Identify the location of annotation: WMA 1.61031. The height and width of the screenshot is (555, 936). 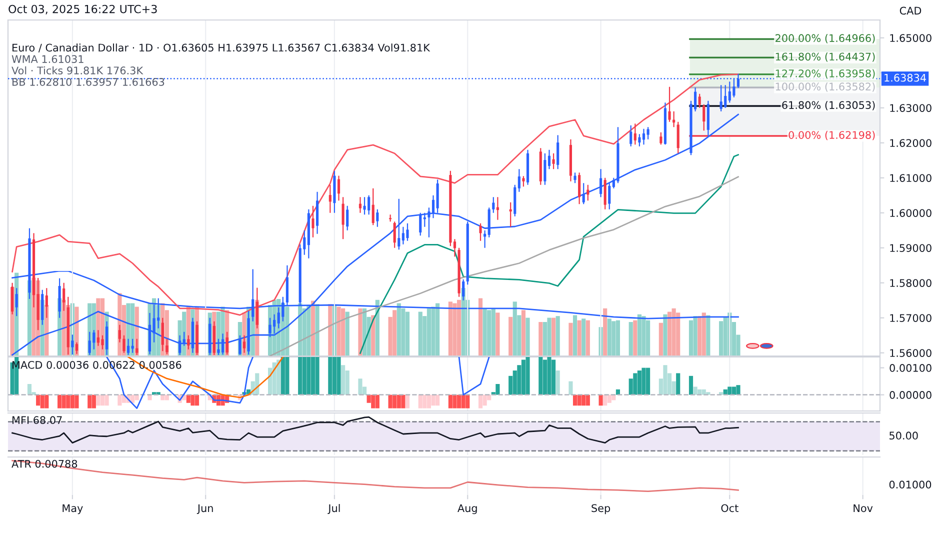
(48, 59).